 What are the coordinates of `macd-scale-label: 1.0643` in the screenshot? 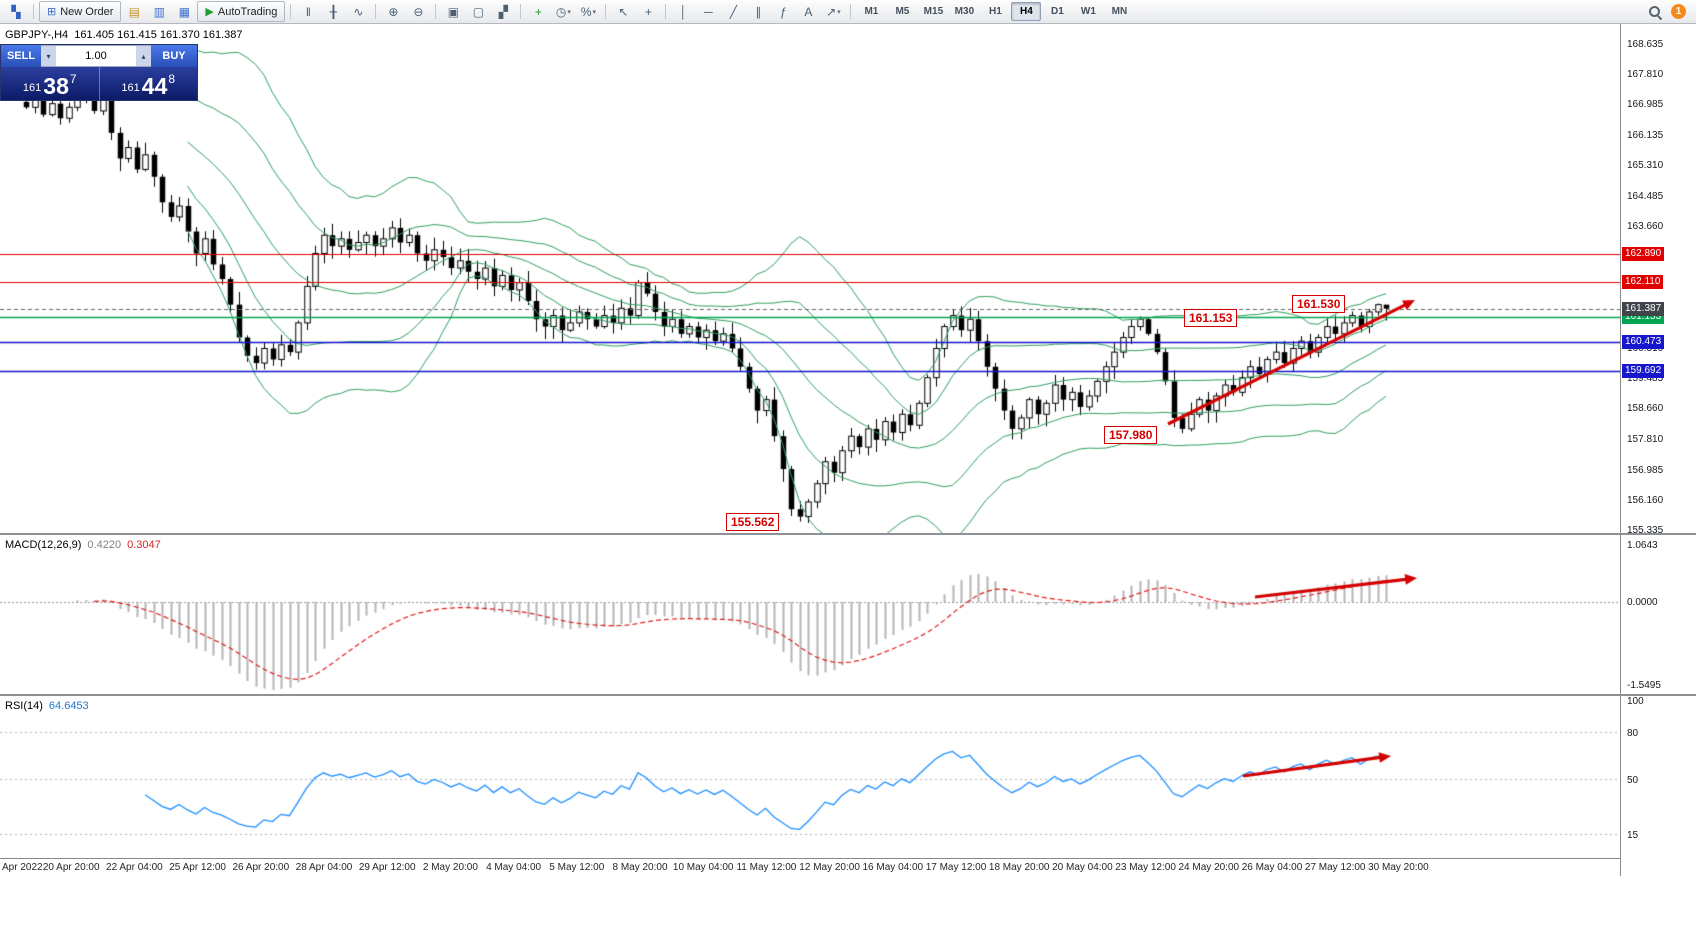 It's located at (1642, 545).